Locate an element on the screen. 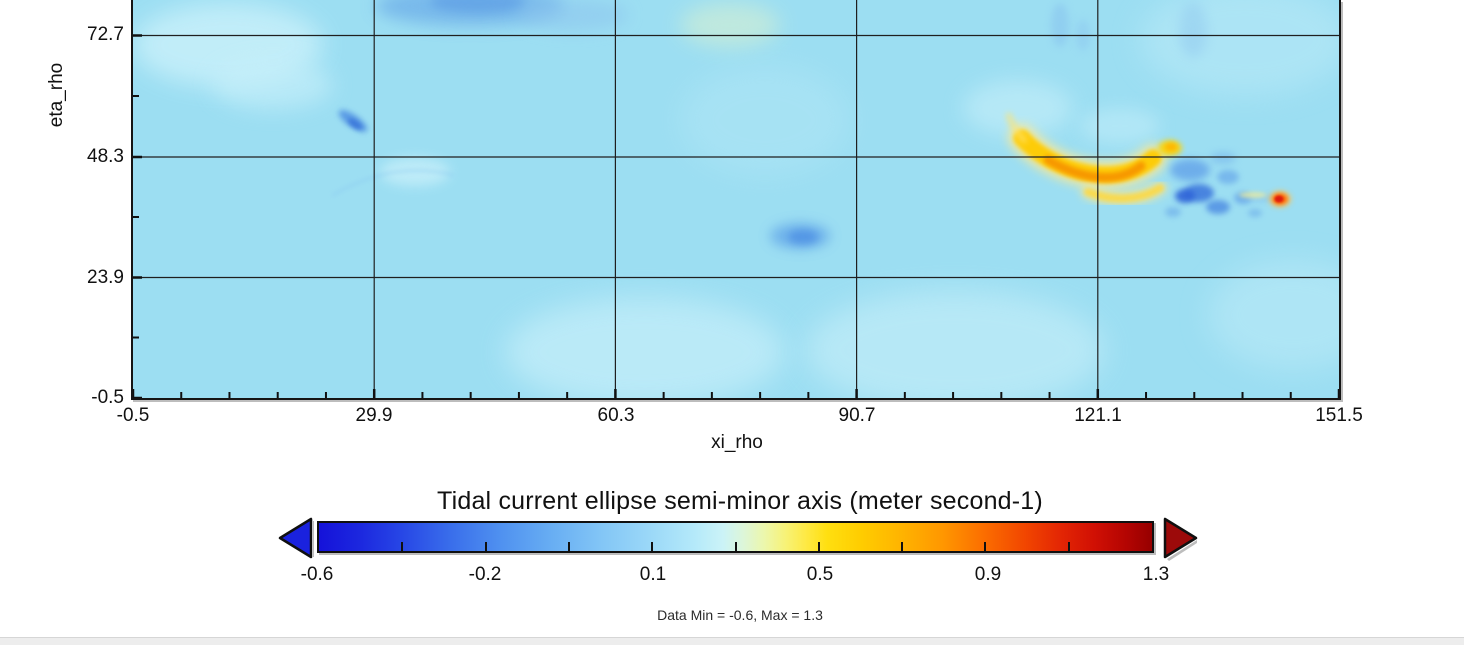 The image size is (1464, 645). map-feature-pale-yellow-tint-top is located at coordinates (730, 25).